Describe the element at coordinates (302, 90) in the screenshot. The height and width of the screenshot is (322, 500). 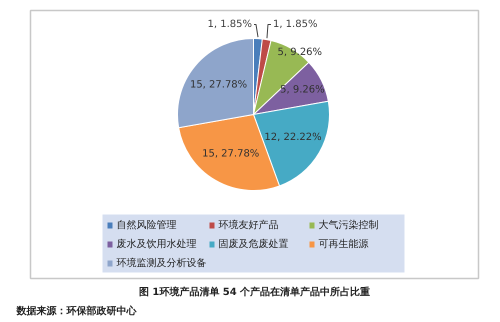
I see `data-label: 5, 9.26%` at that location.